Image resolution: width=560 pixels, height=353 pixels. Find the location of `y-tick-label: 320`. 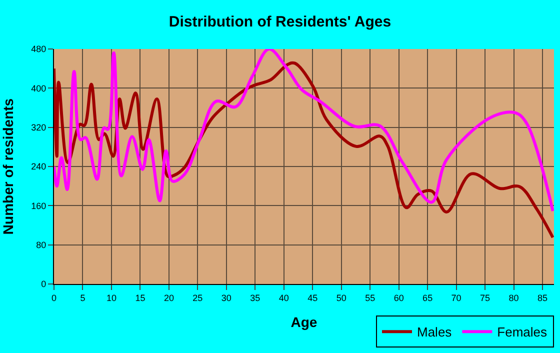

y-tick-label: 320 is located at coordinates (38, 127).